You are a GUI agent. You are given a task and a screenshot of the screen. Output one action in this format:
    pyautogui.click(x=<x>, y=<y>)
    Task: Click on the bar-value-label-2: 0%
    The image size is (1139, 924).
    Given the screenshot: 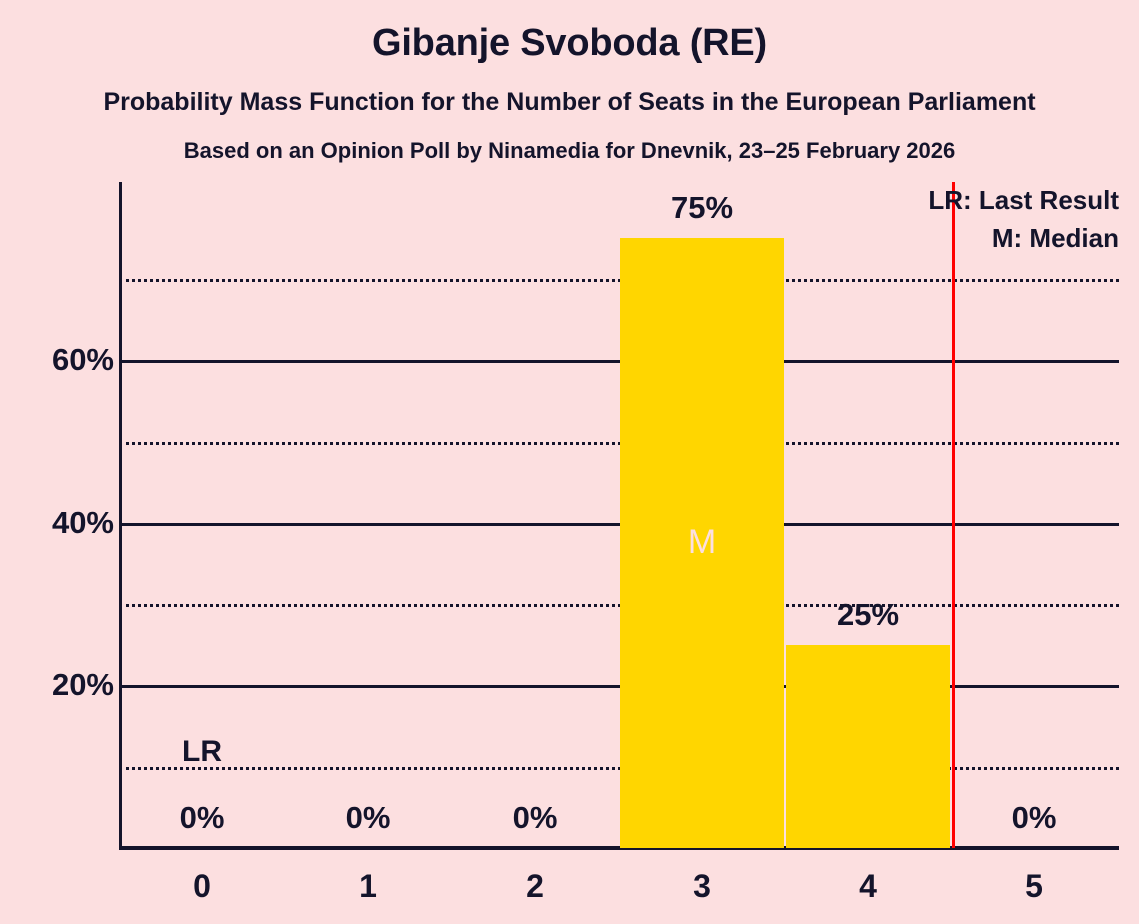 What is the action you would take?
    pyautogui.click(x=535, y=817)
    